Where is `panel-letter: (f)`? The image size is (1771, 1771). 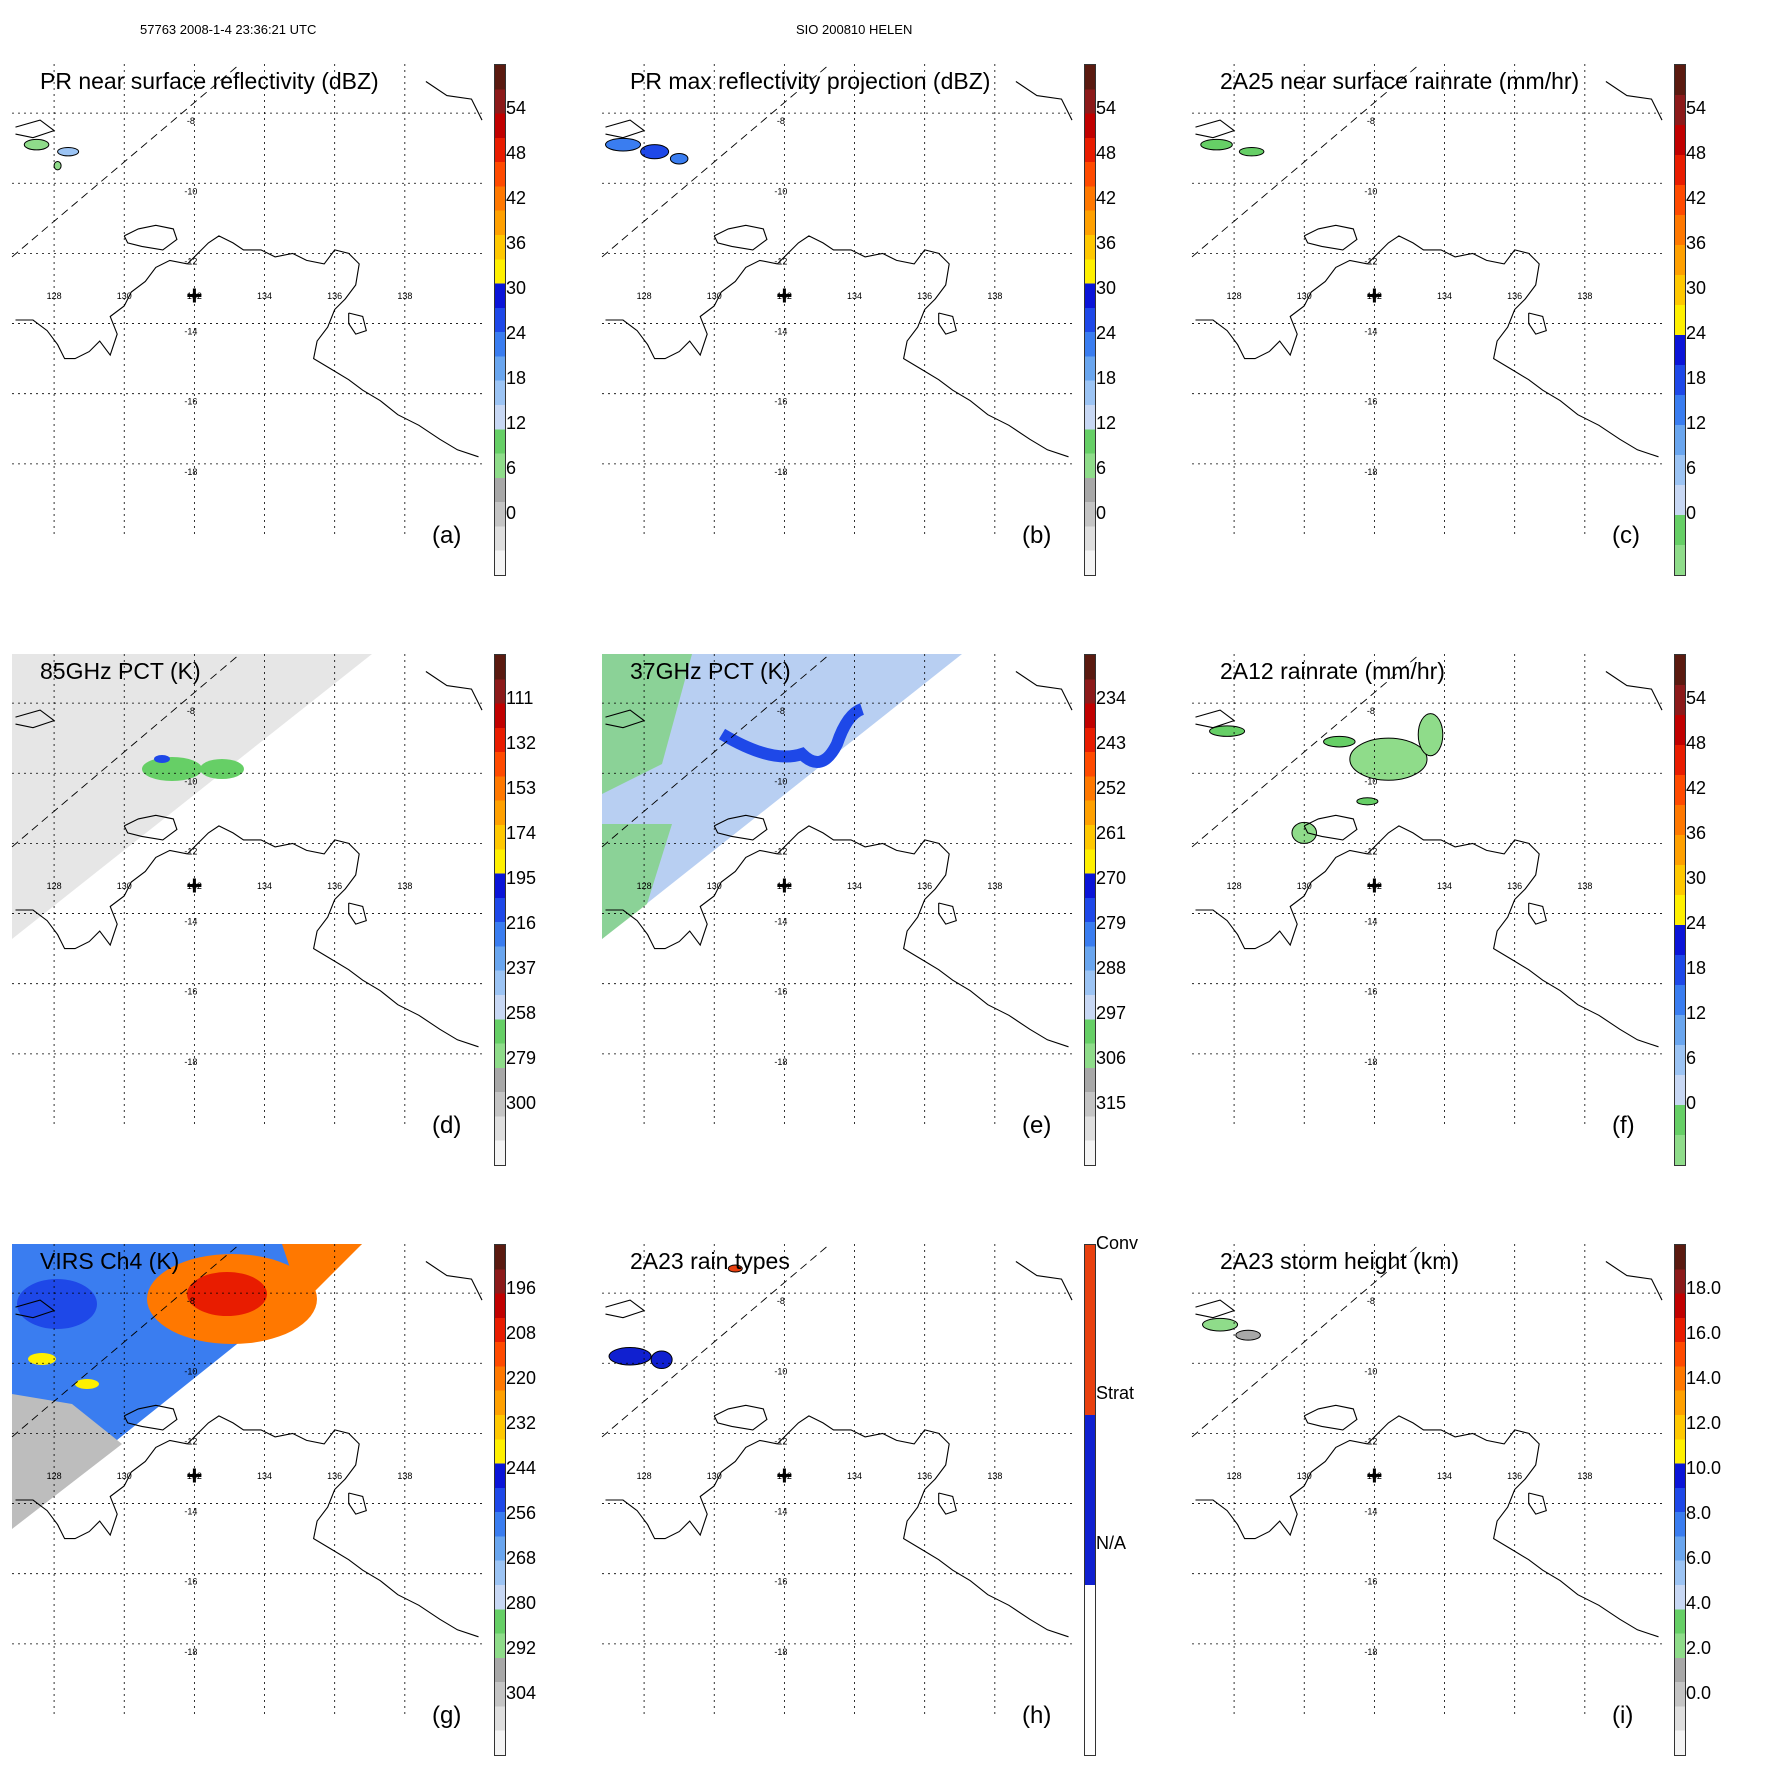
panel-letter: (f) is located at coordinates (1623, 1125).